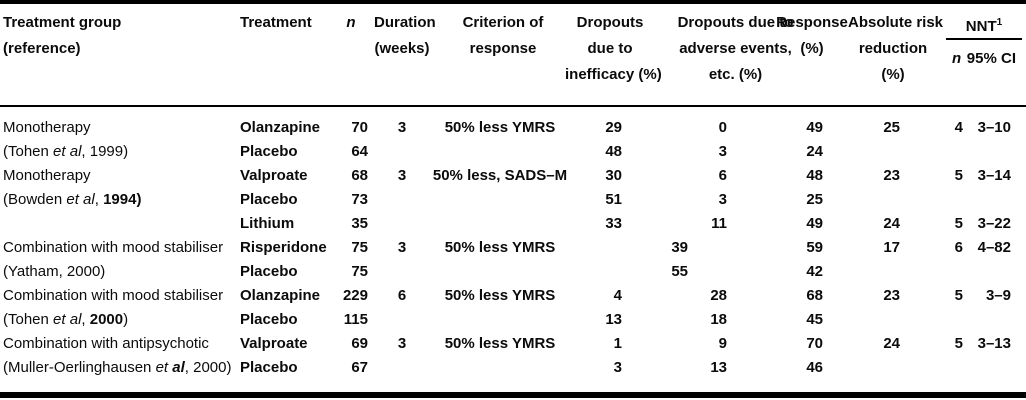 This screenshot has height=400, width=1026. Describe the element at coordinates (72, 199) in the screenshot. I see `cell-treatment-group: (Bowden et al, 1994)` at that location.